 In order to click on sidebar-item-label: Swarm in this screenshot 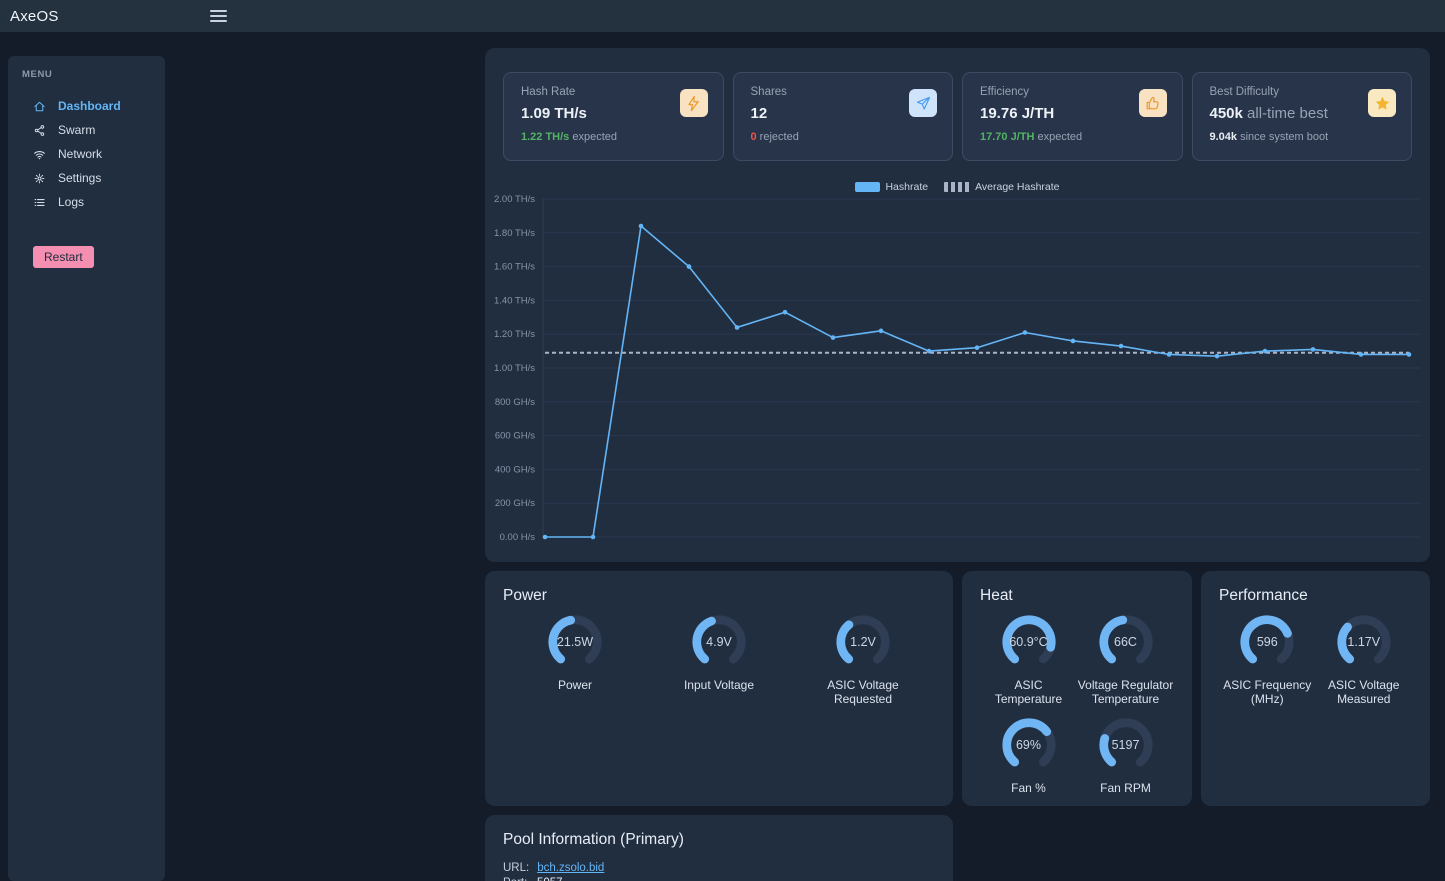, I will do `click(77, 130)`.